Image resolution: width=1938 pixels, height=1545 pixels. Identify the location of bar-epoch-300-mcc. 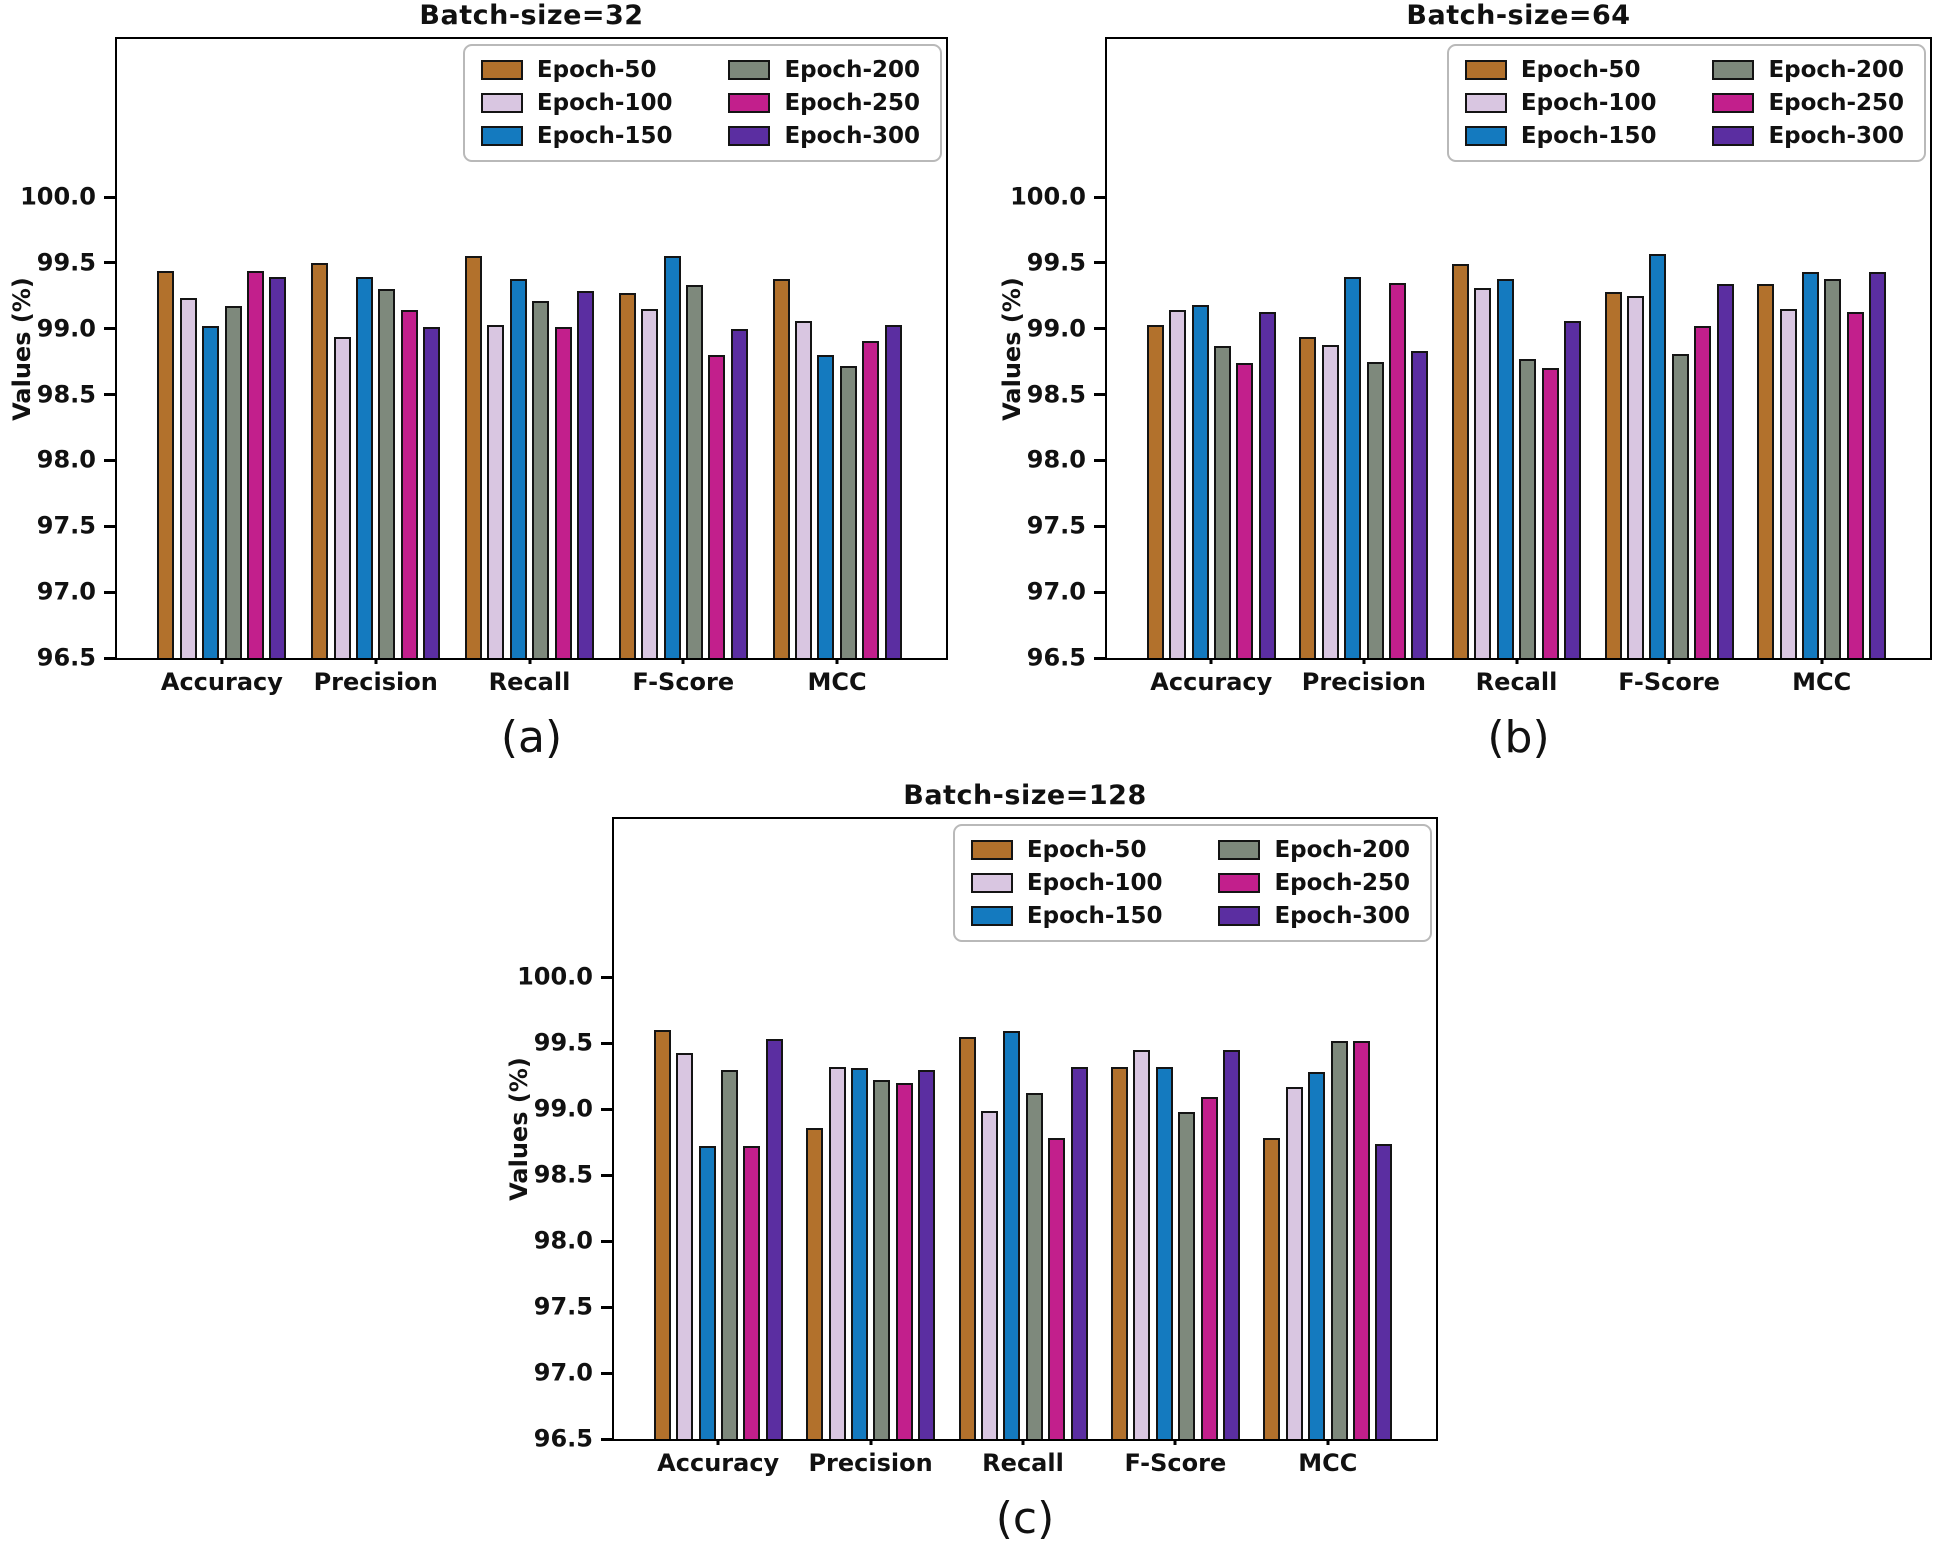
(1384, 1291).